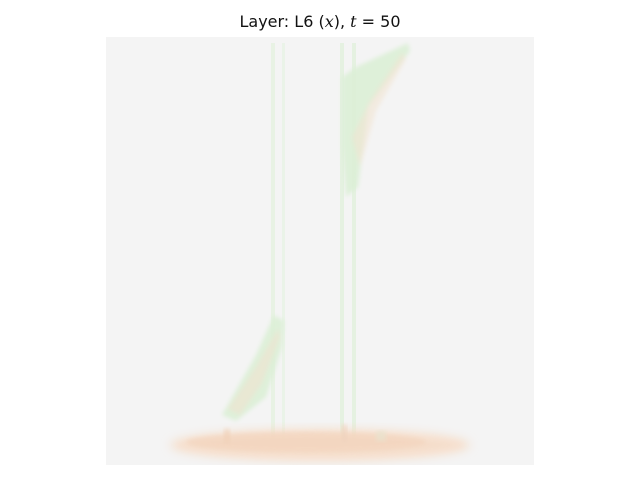  I want to click on title-suffix: = 50, so click(378, 21).